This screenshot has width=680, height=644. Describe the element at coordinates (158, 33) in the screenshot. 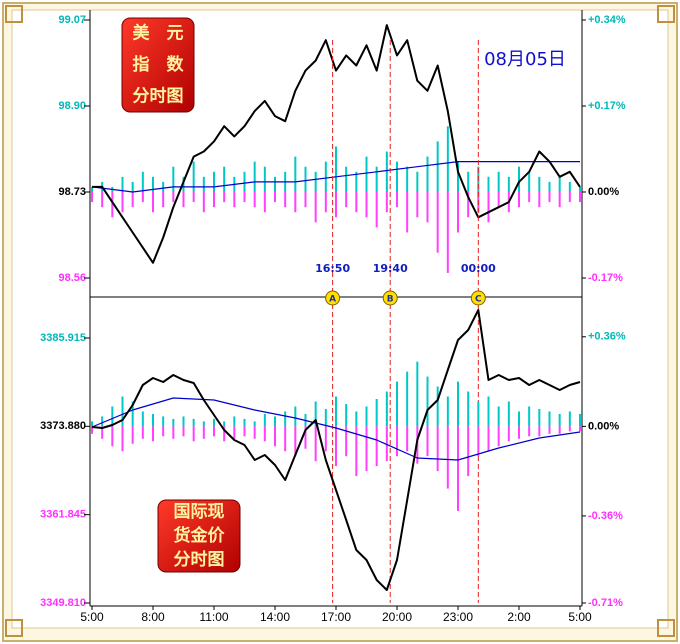

I see `title-line: 美 元` at that location.